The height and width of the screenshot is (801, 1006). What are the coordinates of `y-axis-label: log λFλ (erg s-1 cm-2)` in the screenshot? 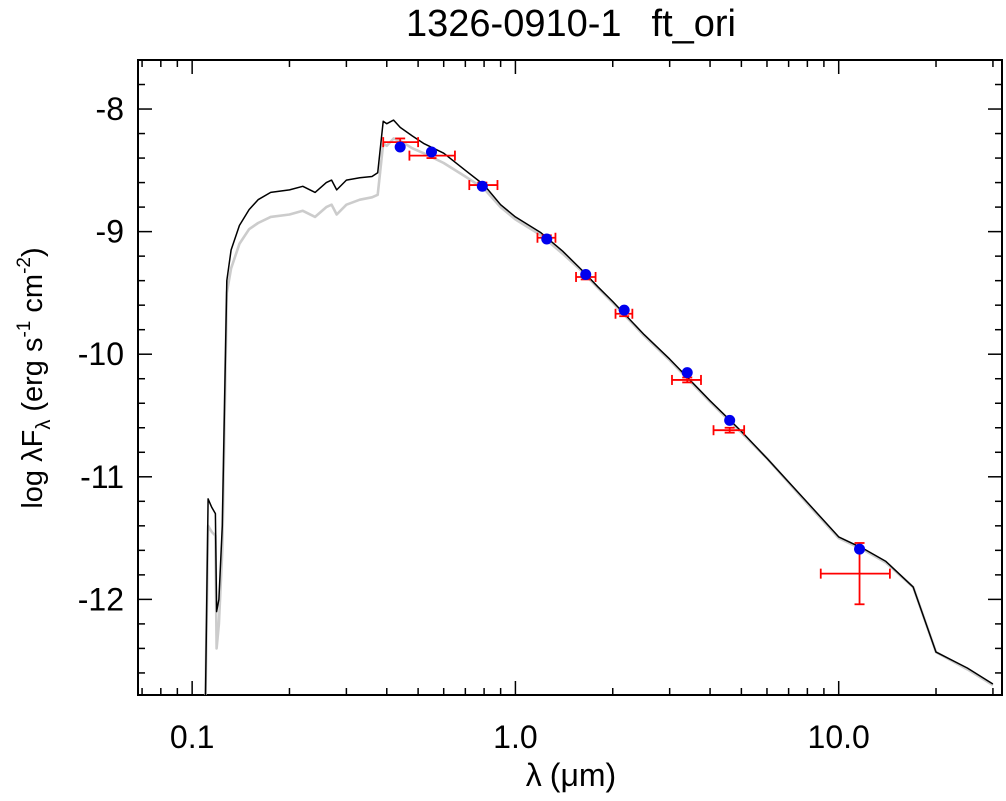 It's located at (34, 377).